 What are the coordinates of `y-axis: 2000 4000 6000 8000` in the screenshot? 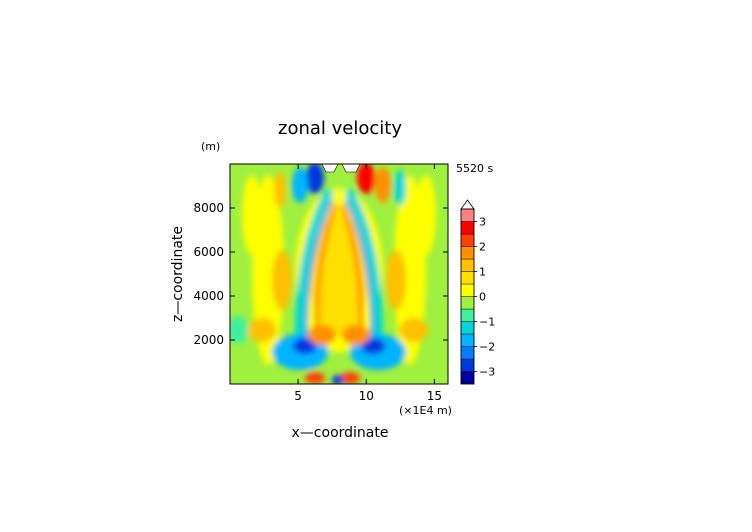 It's located at (320, 274).